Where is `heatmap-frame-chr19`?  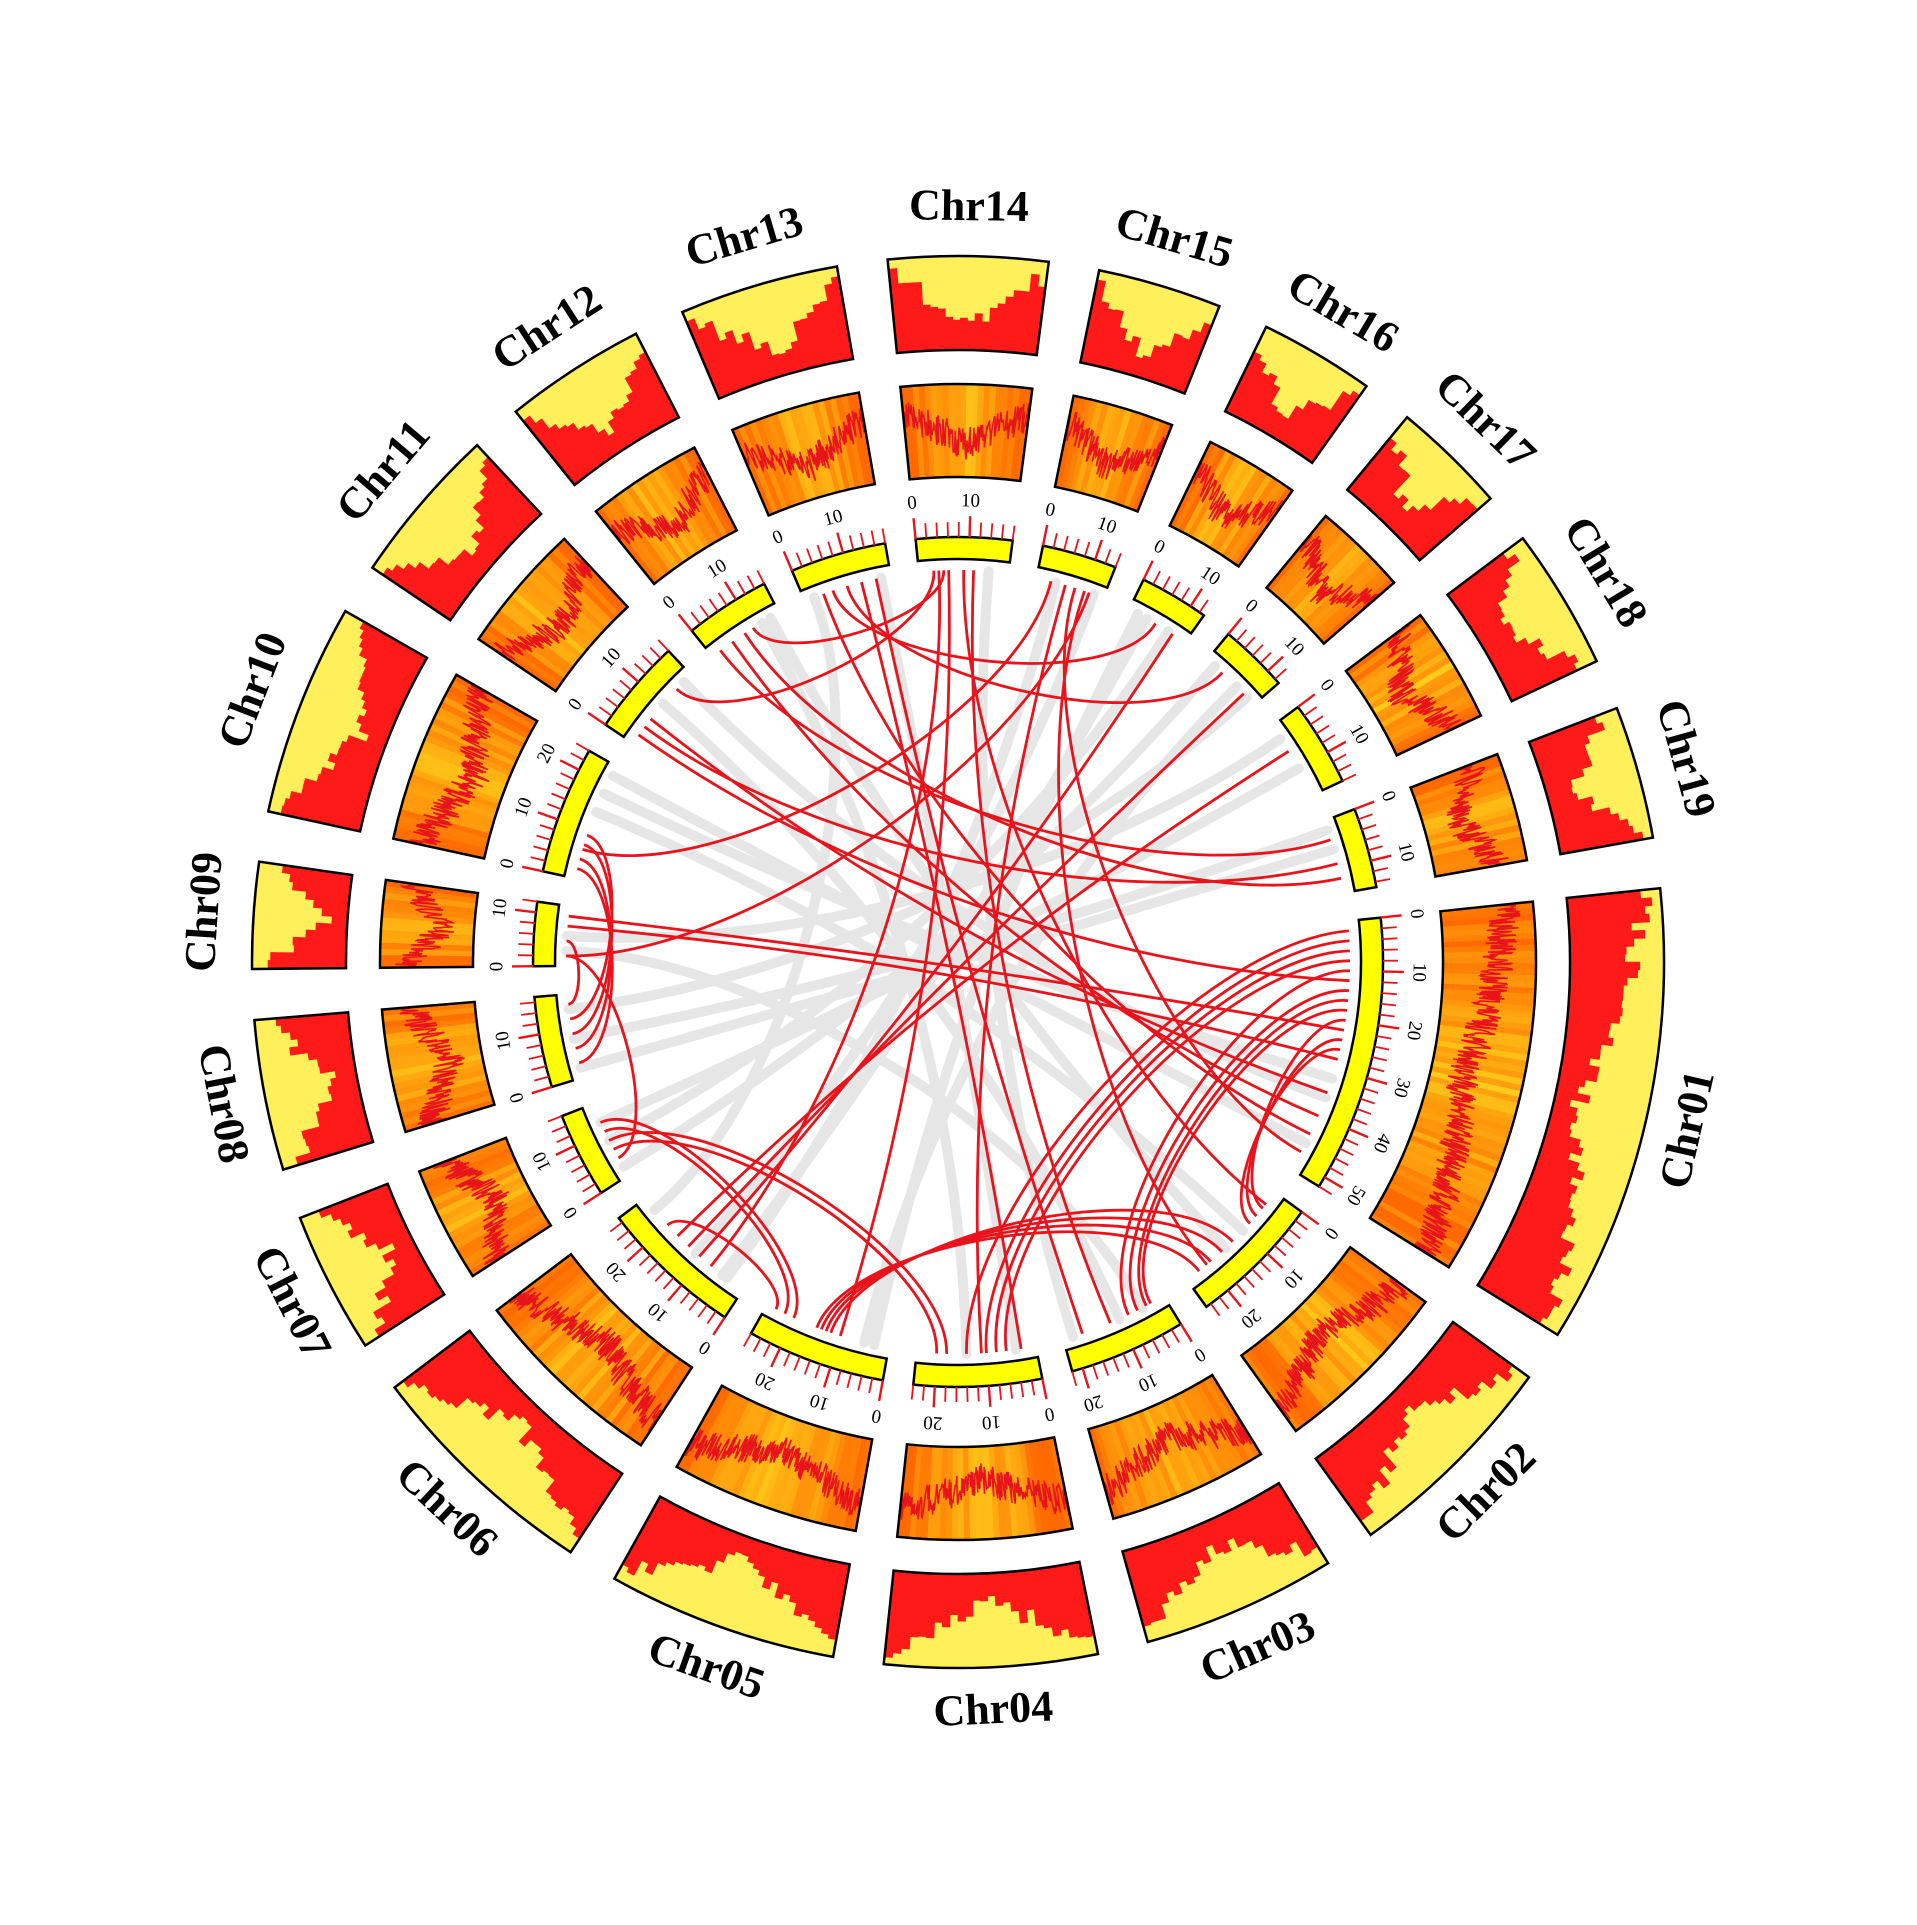 heatmap-frame-chr19 is located at coordinates (1468, 815).